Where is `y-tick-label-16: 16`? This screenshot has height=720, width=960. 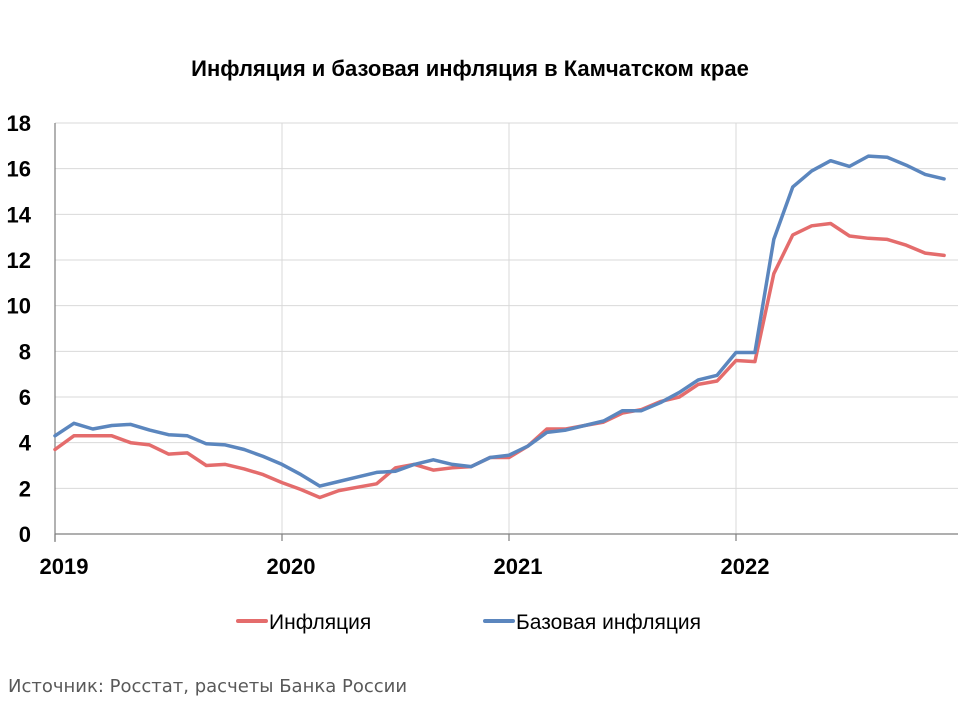 y-tick-label-16: 16 is located at coordinates (19, 169).